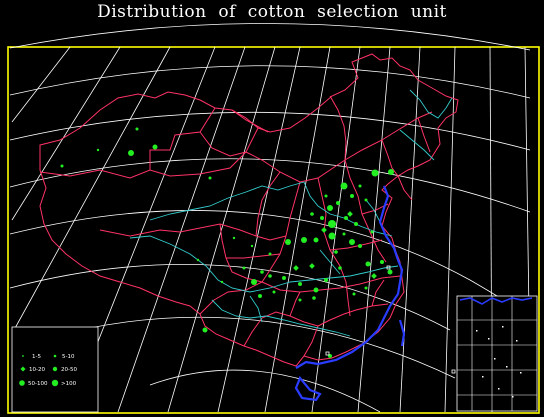  I want to click on map-legend: 1-5 5-10 10-20 20-50 50-100 >100, so click(55, 369).